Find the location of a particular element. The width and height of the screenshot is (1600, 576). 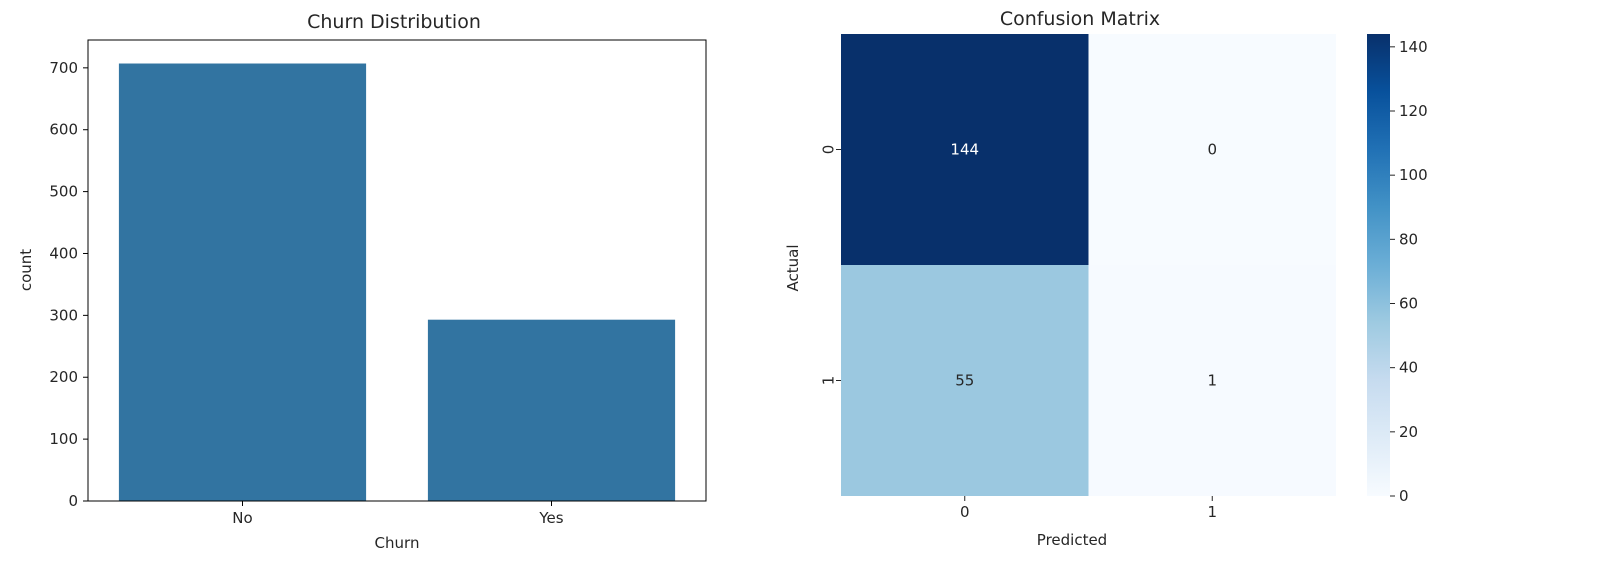

y-tick-label: 0 is located at coordinates (73, 501).